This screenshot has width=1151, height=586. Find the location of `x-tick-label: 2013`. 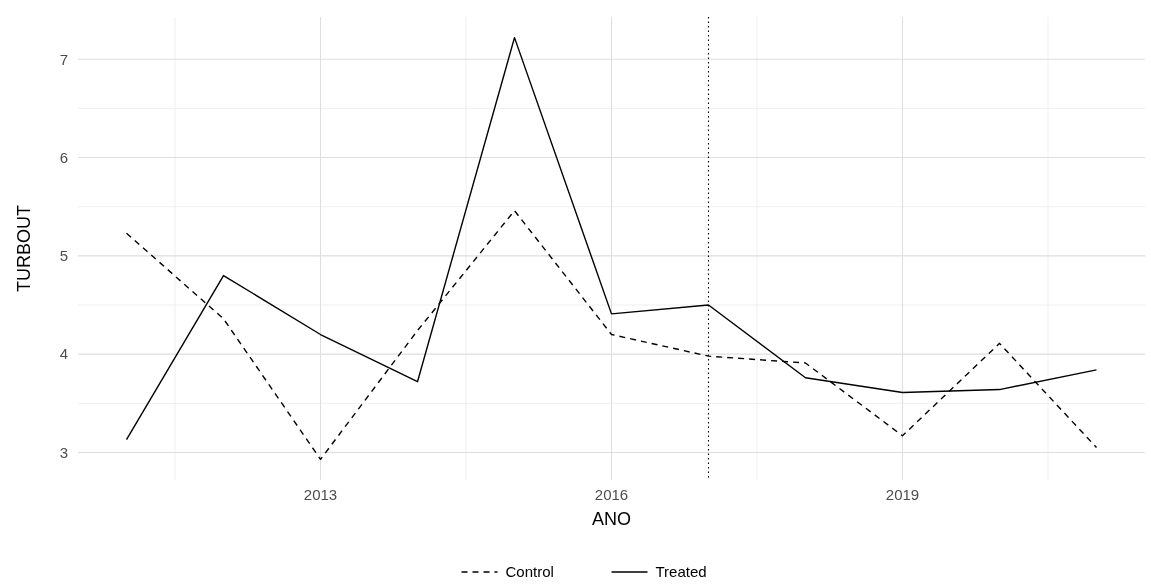

x-tick-label: 2013 is located at coordinates (320, 494).